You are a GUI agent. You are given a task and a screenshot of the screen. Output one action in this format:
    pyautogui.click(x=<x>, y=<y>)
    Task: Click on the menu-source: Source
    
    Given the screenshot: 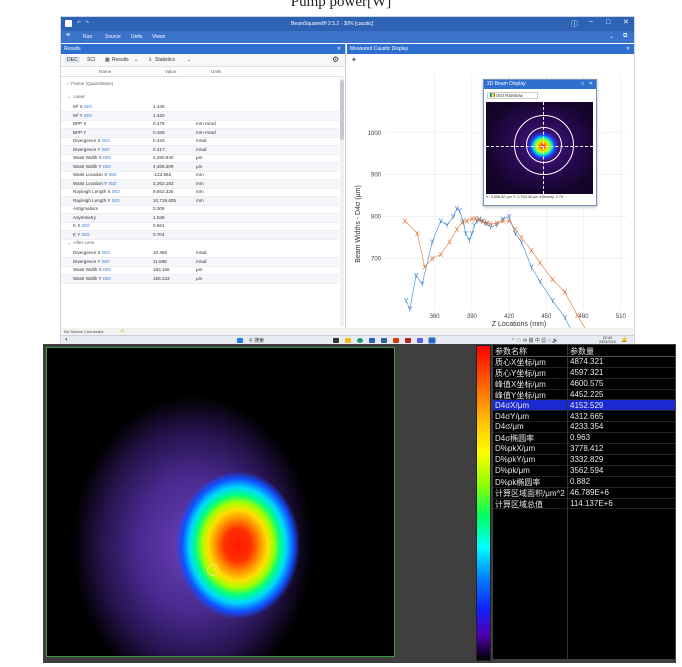 What is the action you would take?
    pyautogui.click(x=113, y=37)
    